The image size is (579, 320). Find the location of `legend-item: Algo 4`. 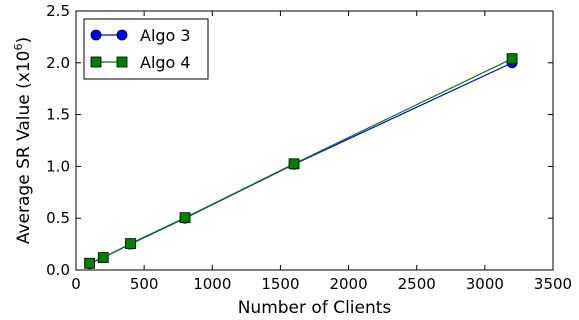

legend-item: Algo 4 is located at coordinates (140, 62).